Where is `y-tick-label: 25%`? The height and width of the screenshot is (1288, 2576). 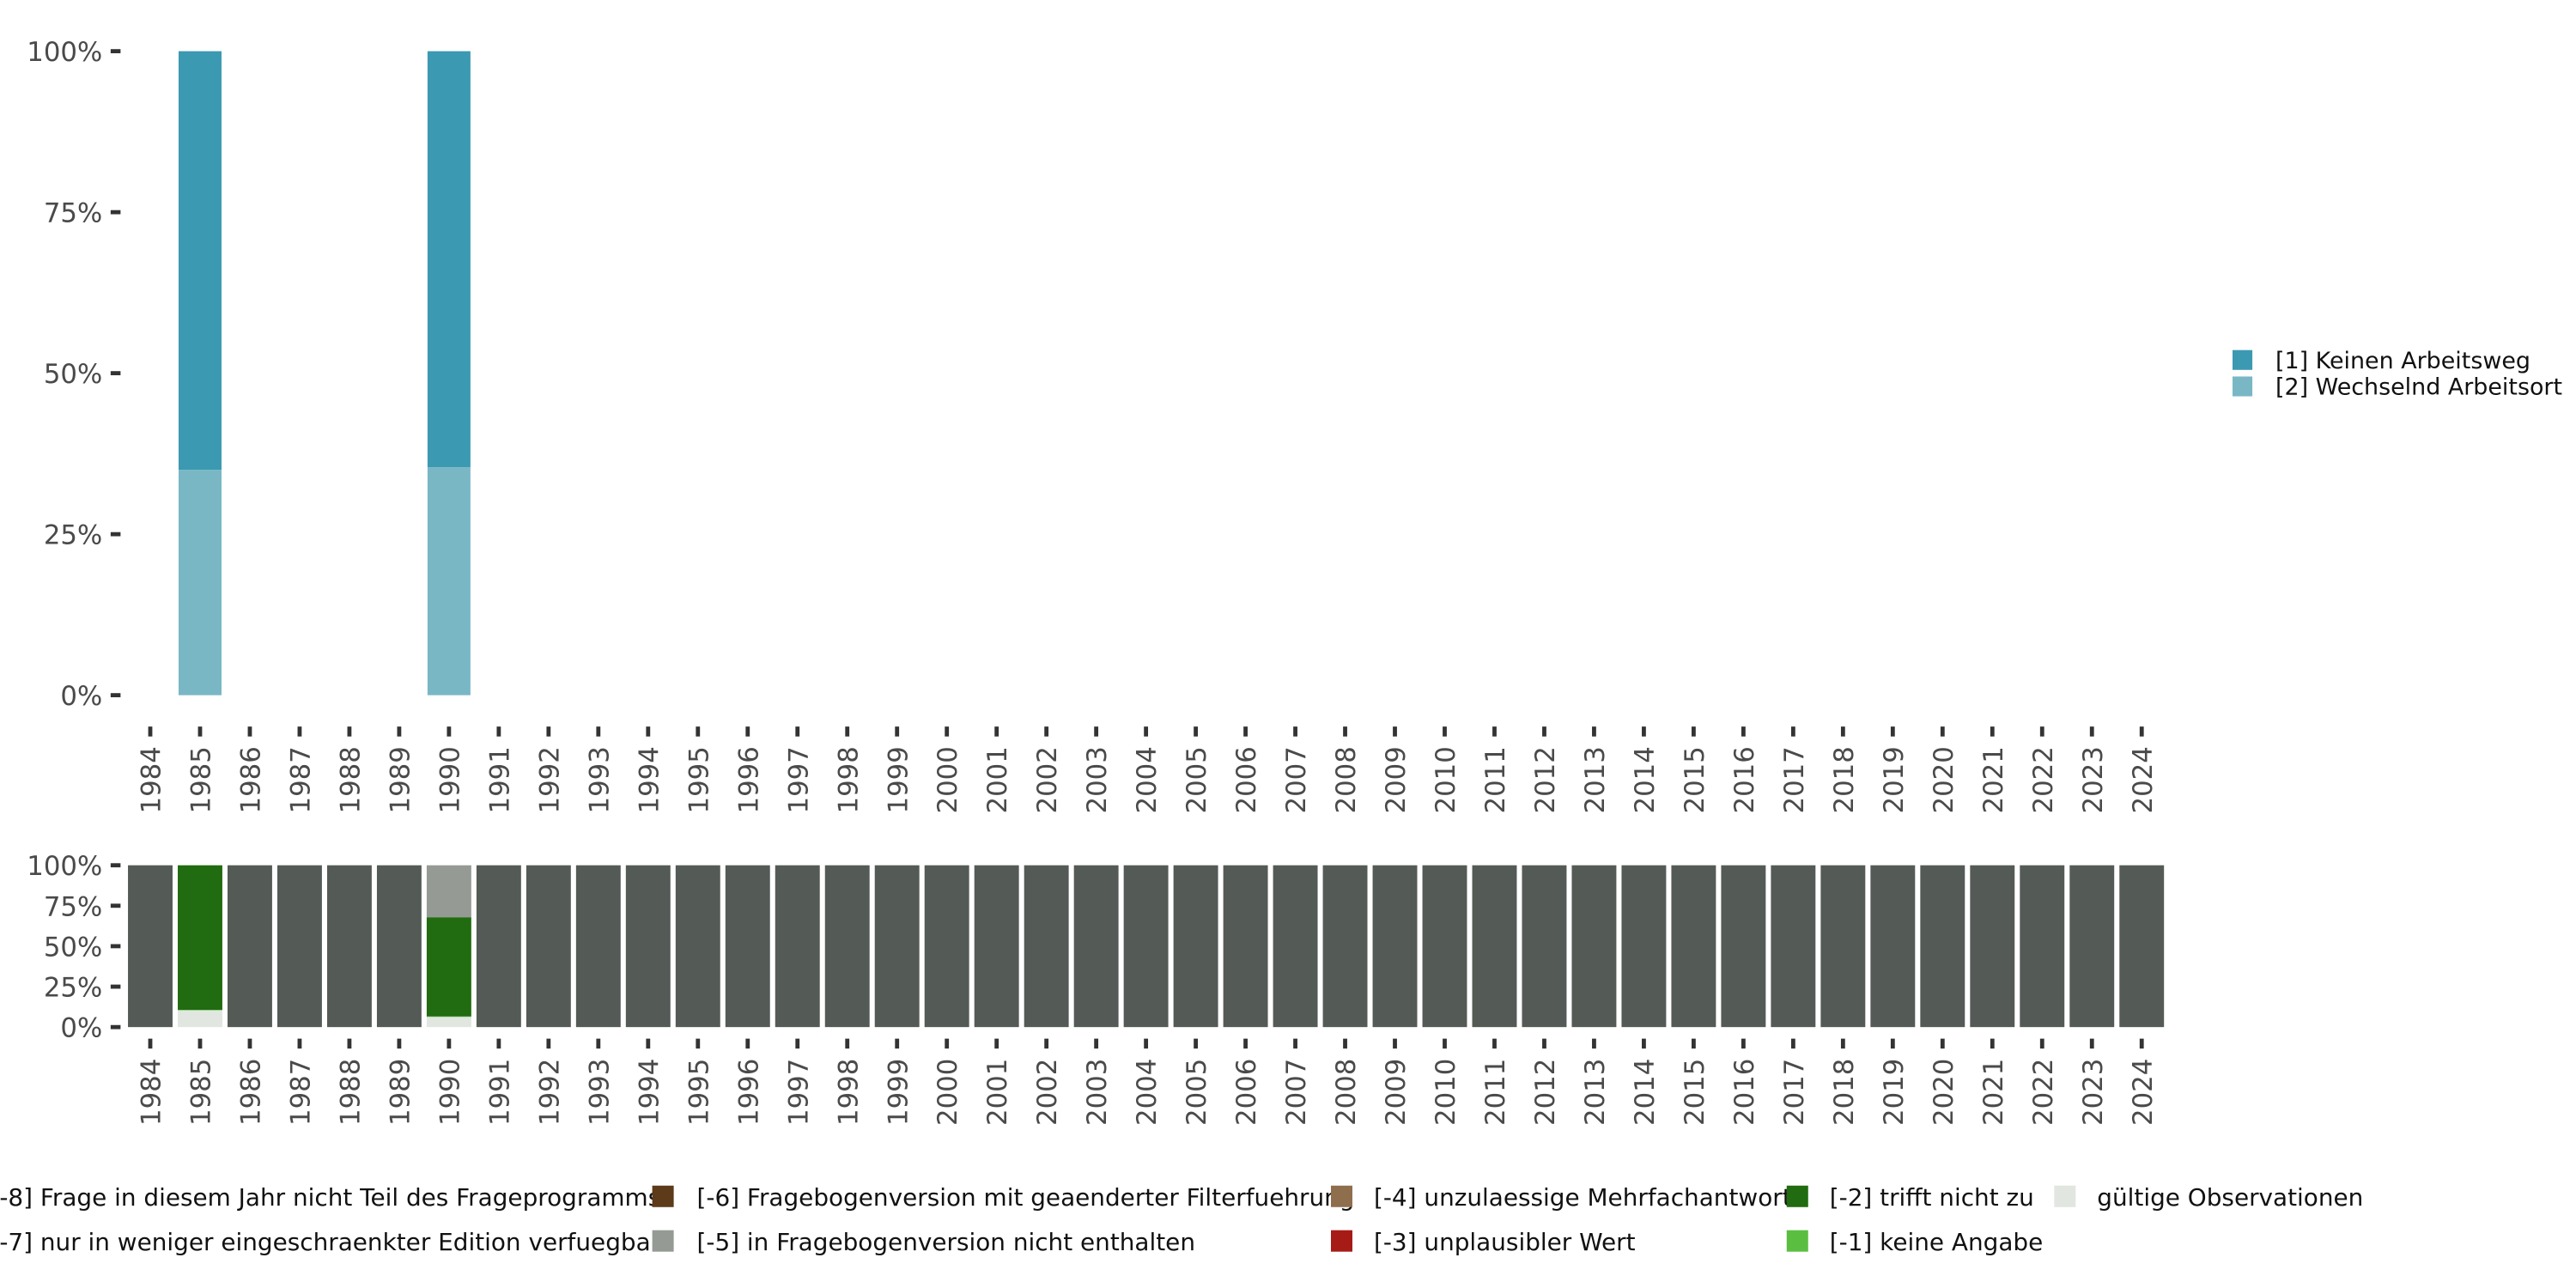
y-tick-label: 25% is located at coordinates (73, 535).